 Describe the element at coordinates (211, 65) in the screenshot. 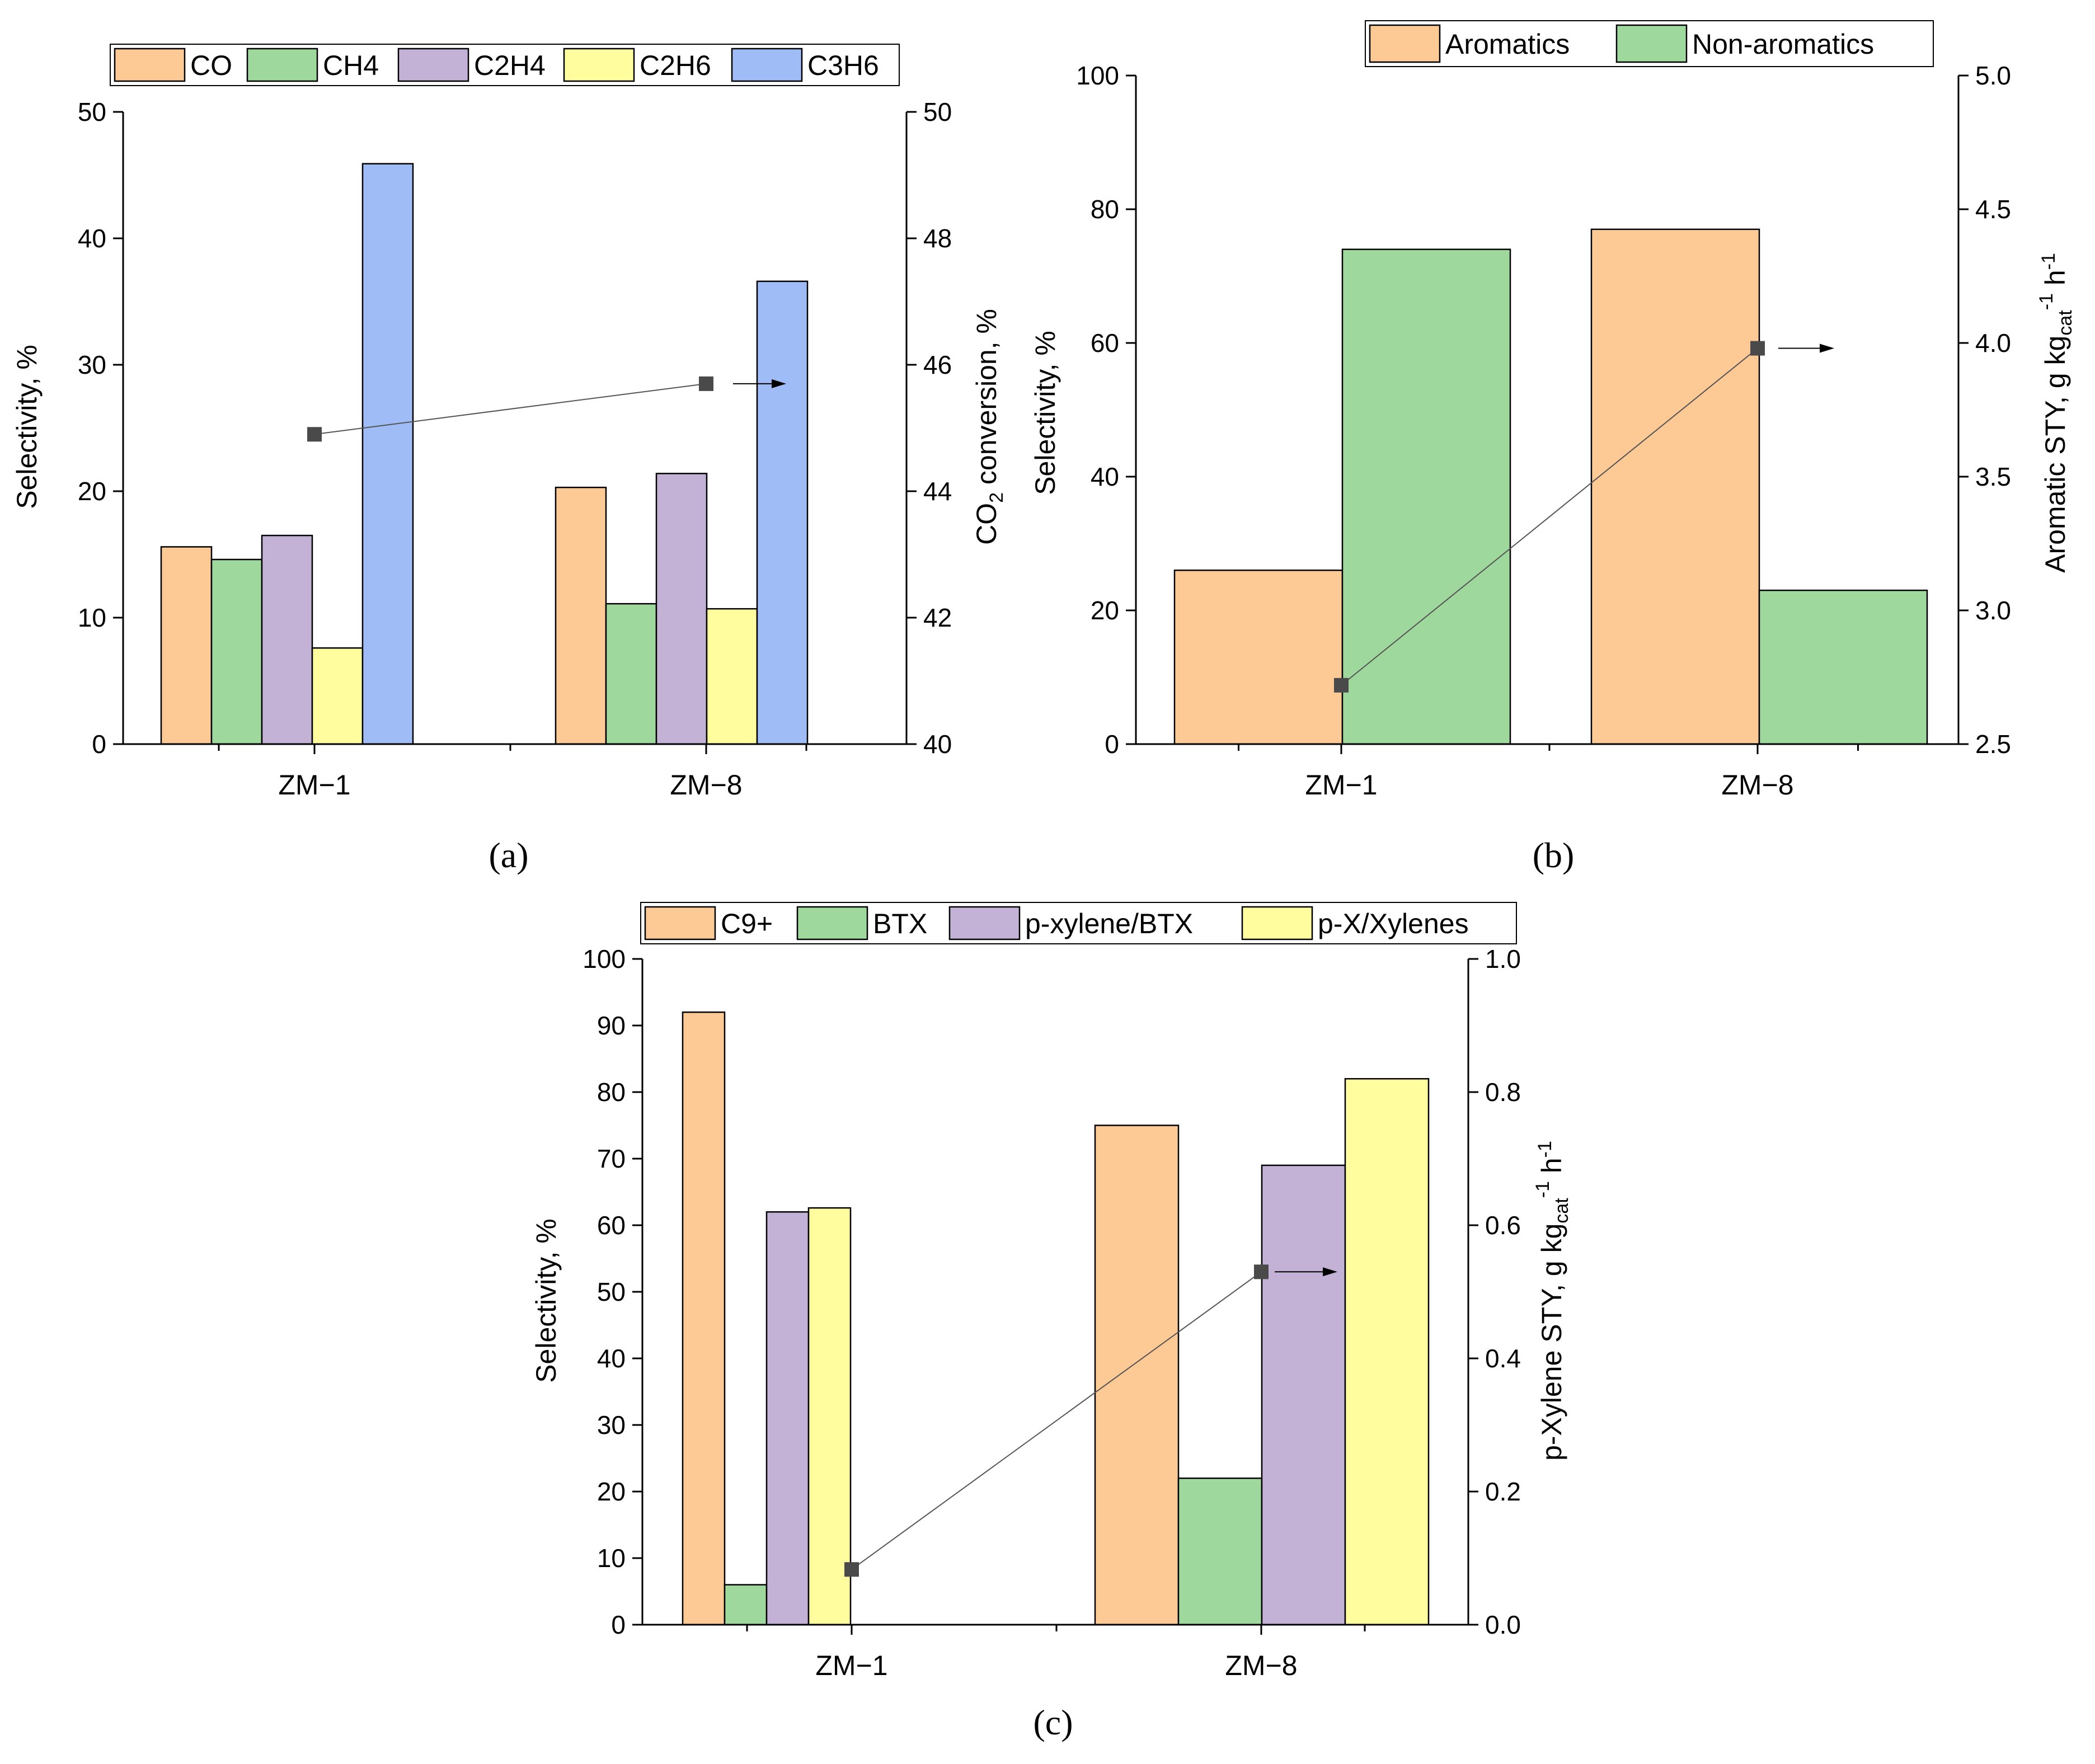

I see `legend-label: CO` at that location.